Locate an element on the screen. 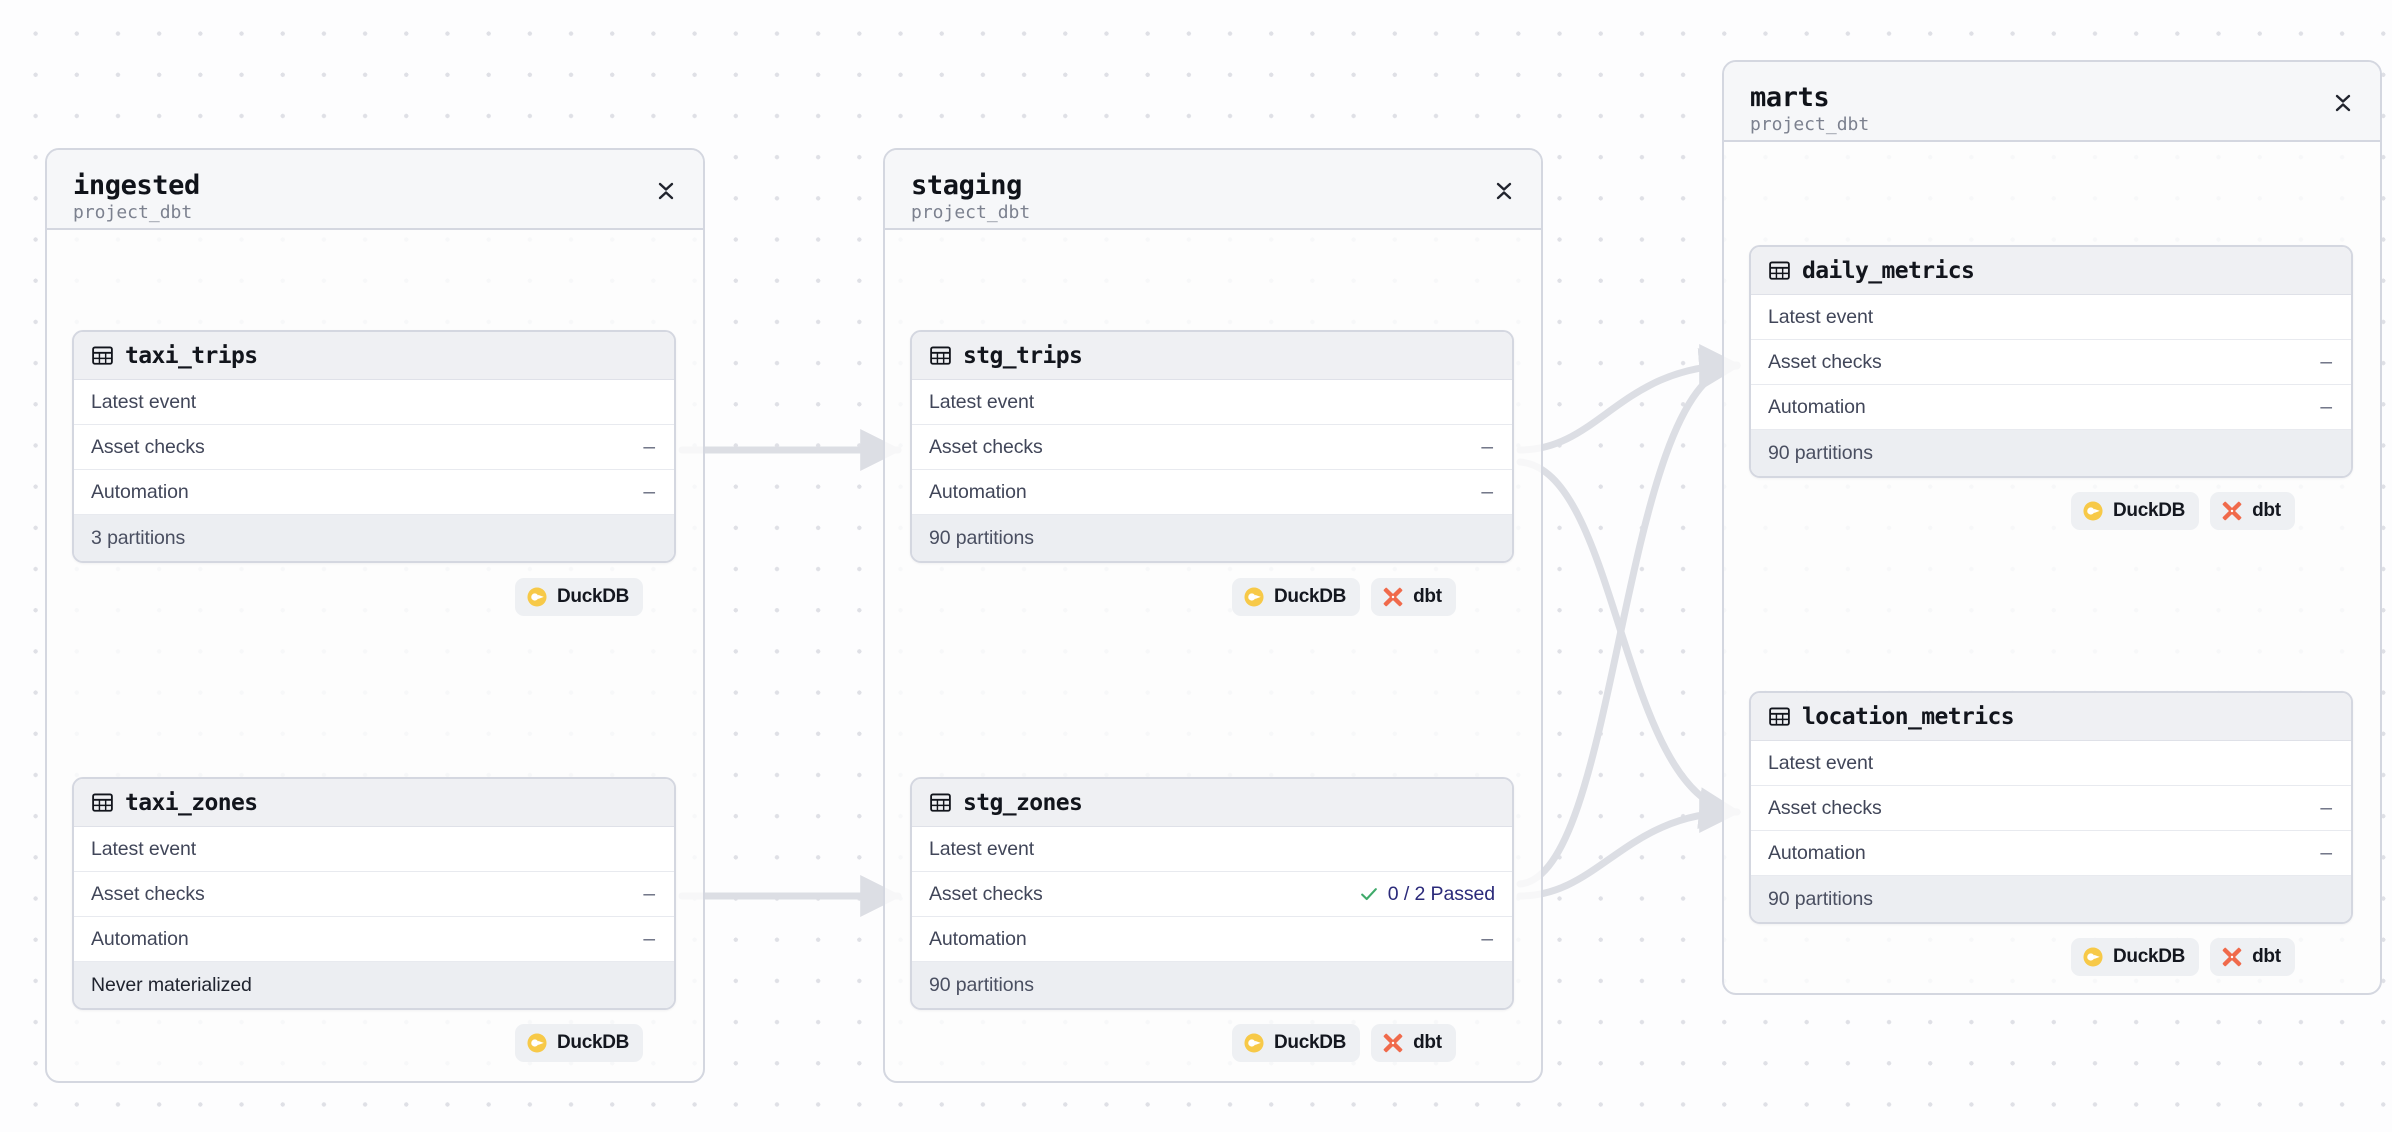  asset-check-status: 0 / 2 Passed is located at coordinates (1427, 894).